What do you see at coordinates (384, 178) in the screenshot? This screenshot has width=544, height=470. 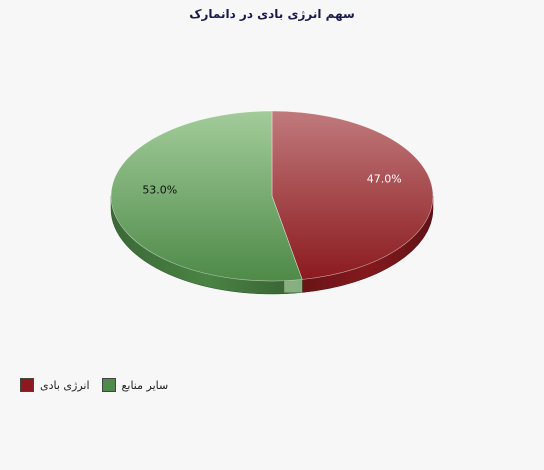 I see `slice-label-0: 47.0%` at bounding box center [384, 178].